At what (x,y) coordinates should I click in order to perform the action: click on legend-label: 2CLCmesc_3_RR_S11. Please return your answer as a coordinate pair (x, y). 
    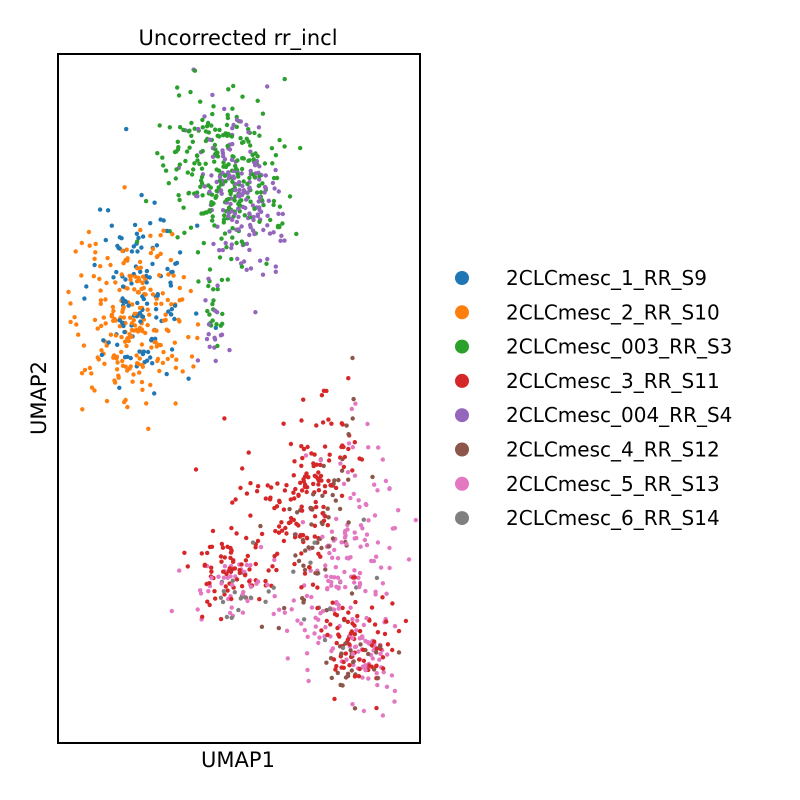
    Looking at the image, I should click on (613, 381).